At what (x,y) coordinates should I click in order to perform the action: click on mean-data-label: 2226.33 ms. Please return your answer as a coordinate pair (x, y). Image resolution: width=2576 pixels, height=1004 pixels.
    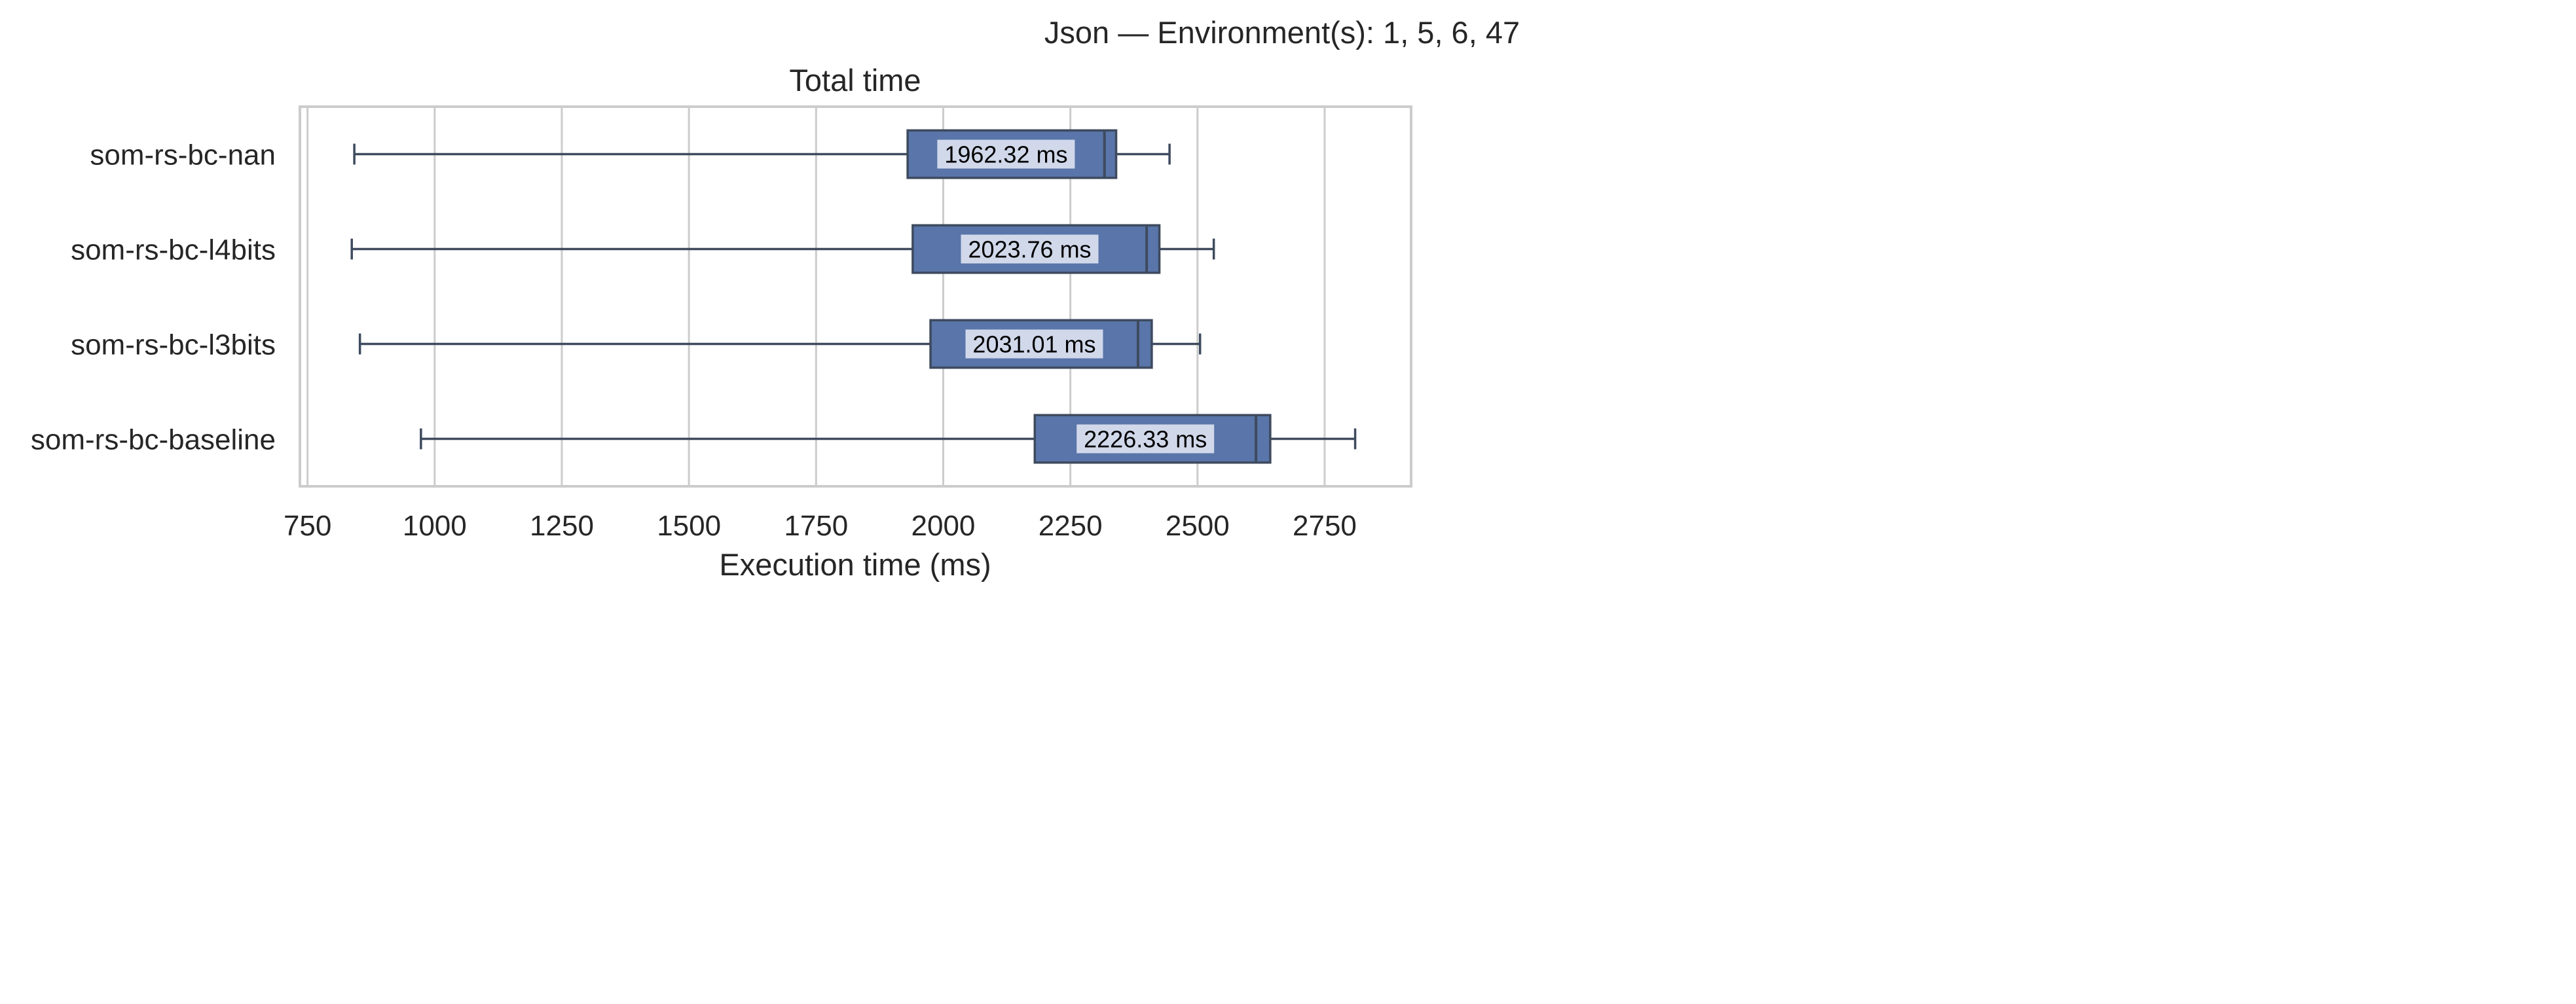
    Looking at the image, I should click on (1145, 439).